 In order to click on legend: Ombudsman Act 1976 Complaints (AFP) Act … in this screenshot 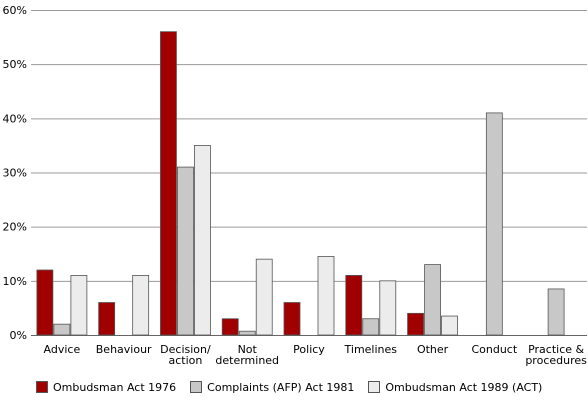, I will do `click(296, 387)`.